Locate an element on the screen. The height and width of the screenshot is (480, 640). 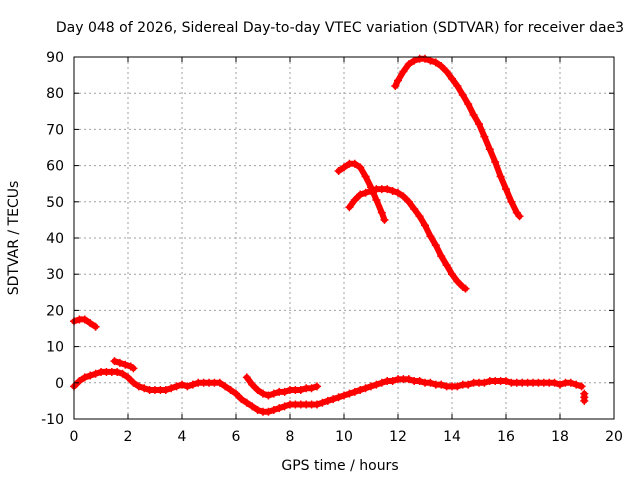
x-tick-label: 2 is located at coordinates (128, 437).